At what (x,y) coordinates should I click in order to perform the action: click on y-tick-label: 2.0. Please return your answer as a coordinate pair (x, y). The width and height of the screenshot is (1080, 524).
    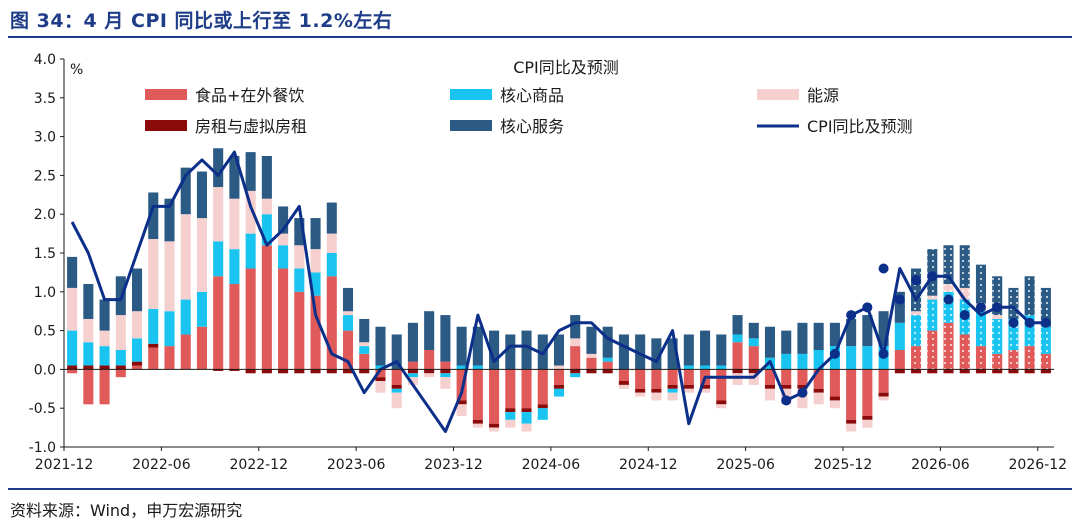
    Looking at the image, I should click on (45, 215).